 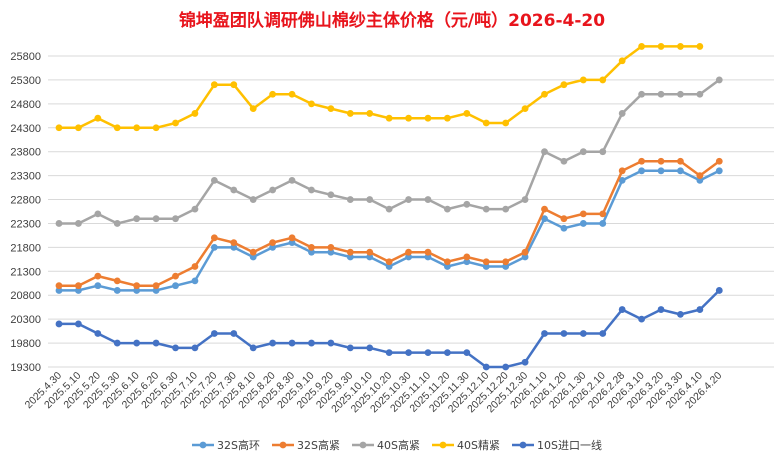 What do you see at coordinates (25, 129) in the screenshot?
I see `y-tick-label: 24300` at bounding box center [25, 129].